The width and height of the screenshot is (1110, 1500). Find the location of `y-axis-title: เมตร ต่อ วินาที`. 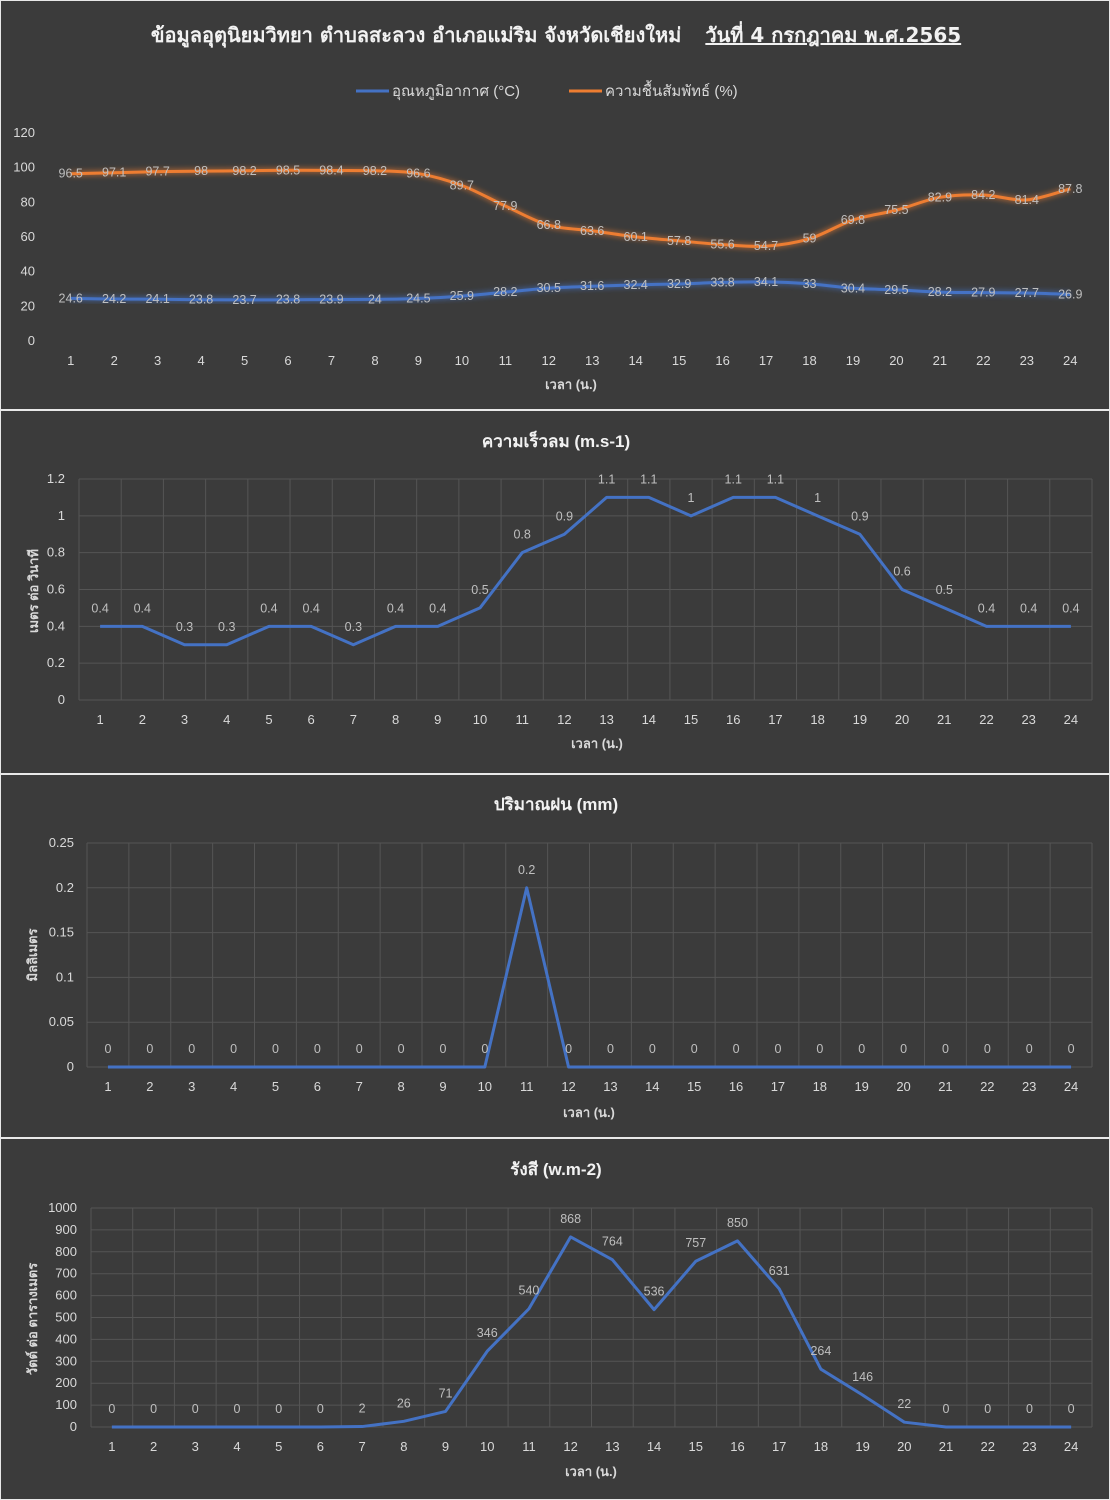

y-axis-title: เมตร ต่อ วินาที is located at coordinates (33, 591).